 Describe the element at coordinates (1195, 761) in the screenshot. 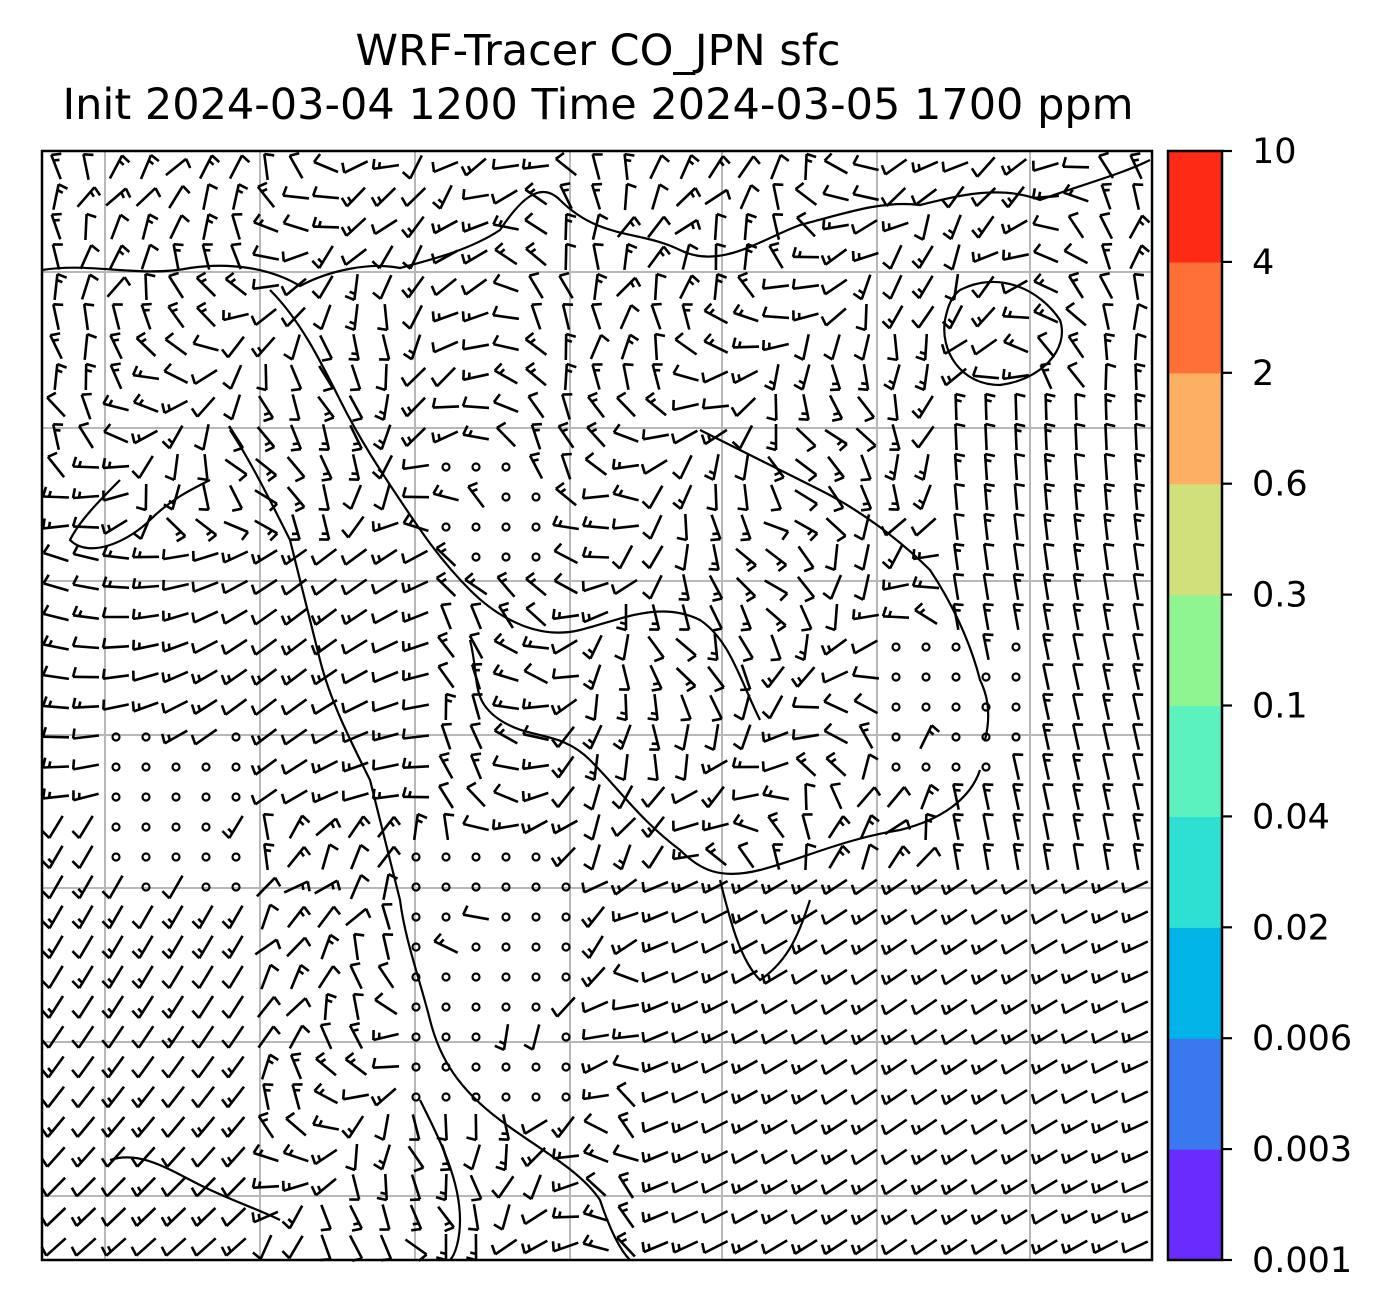

I see `colorbar-swatch` at that location.